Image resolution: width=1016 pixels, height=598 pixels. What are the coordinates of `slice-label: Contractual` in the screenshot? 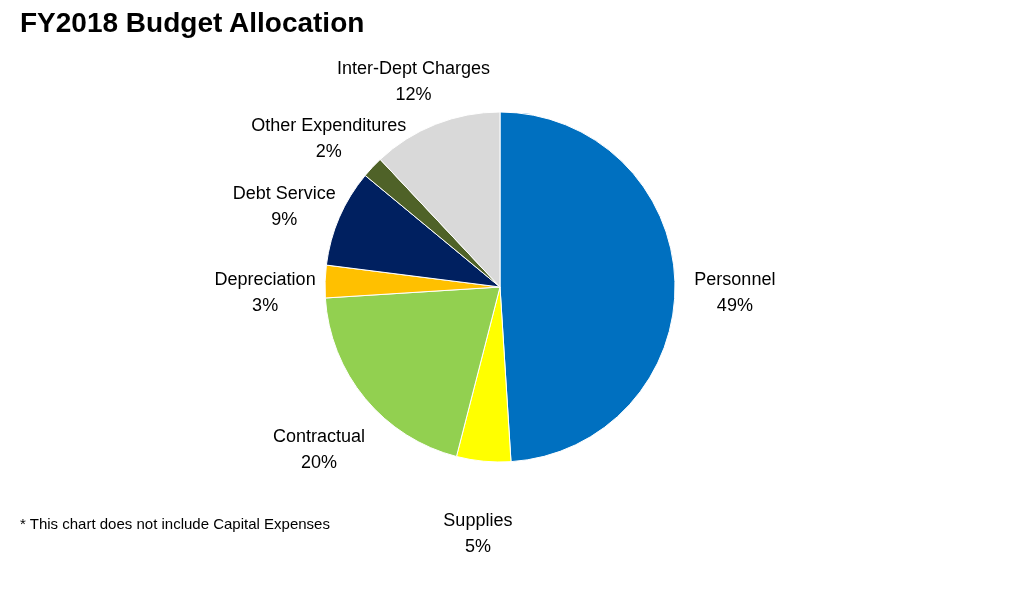 It's located at (318, 435).